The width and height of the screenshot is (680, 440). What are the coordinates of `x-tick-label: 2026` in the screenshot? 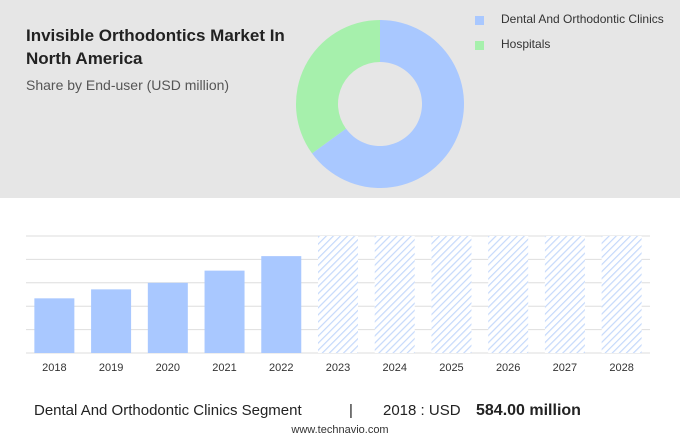 It's located at (508, 368).